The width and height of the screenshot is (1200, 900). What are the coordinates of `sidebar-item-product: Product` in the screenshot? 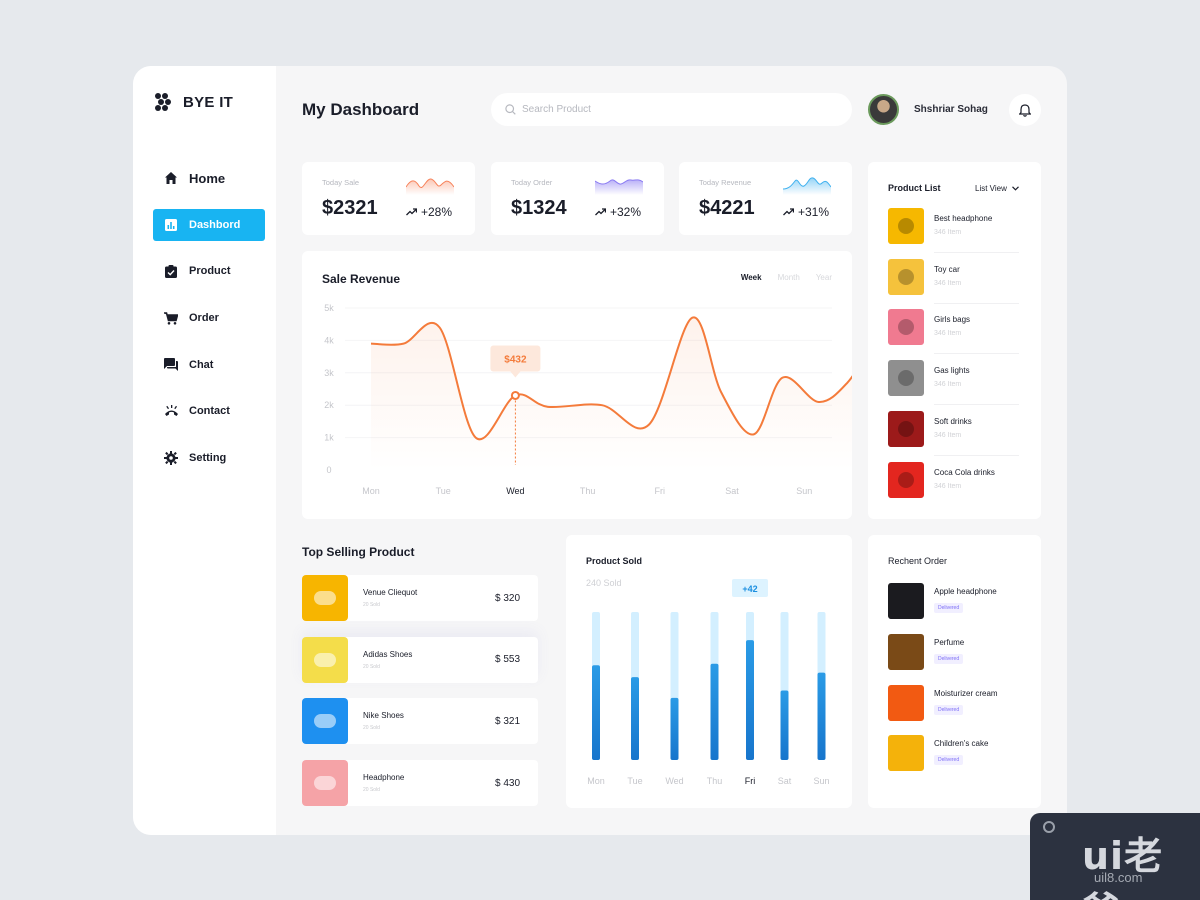 It's located at (209, 271).